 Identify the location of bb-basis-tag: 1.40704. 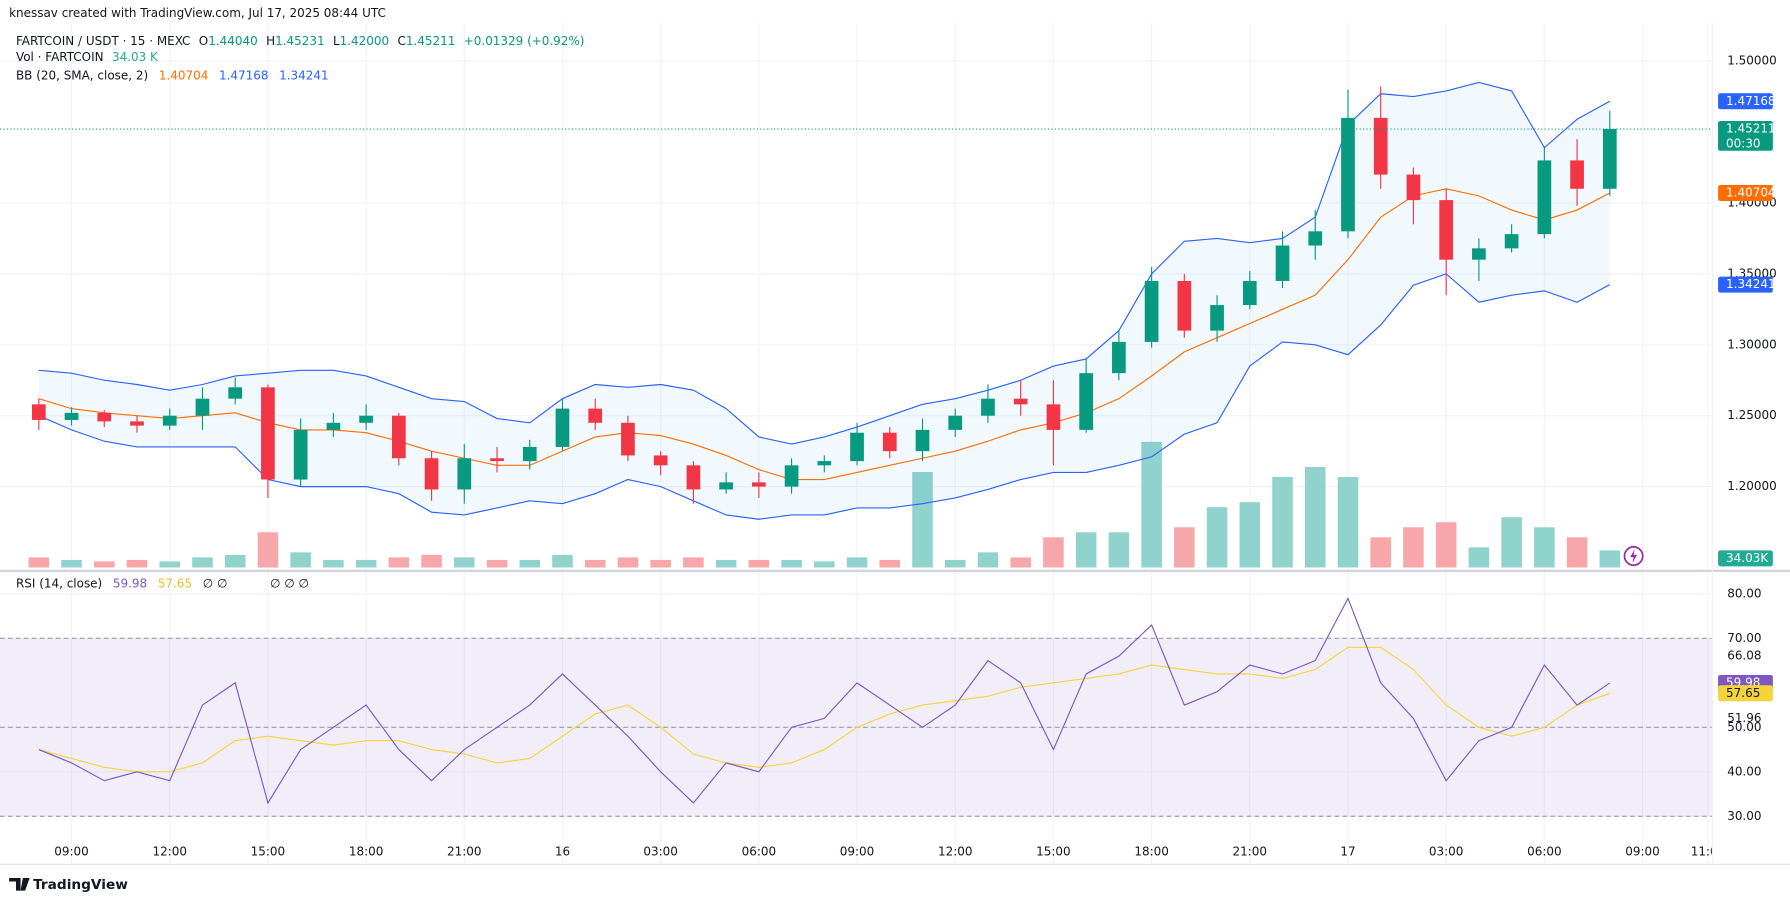
(1750, 192).